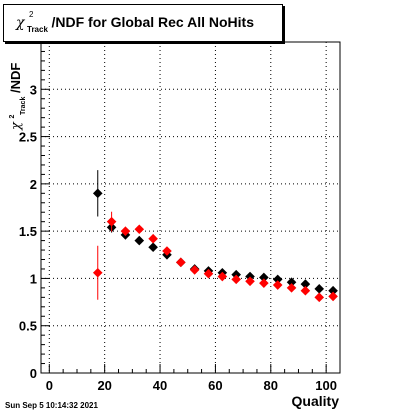  I want to click on y-axis-label: χ 2 Track /NDF, so click(15, 97).